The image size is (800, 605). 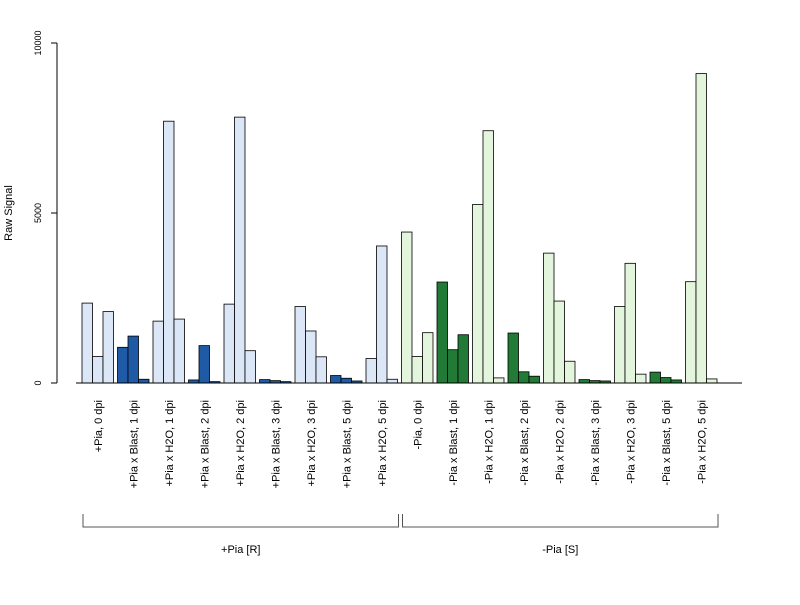 What do you see at coordinates (45, 208) in the screenshot?
I see `y-axis: 0 5000 10000` at bounding box center [45, 208].